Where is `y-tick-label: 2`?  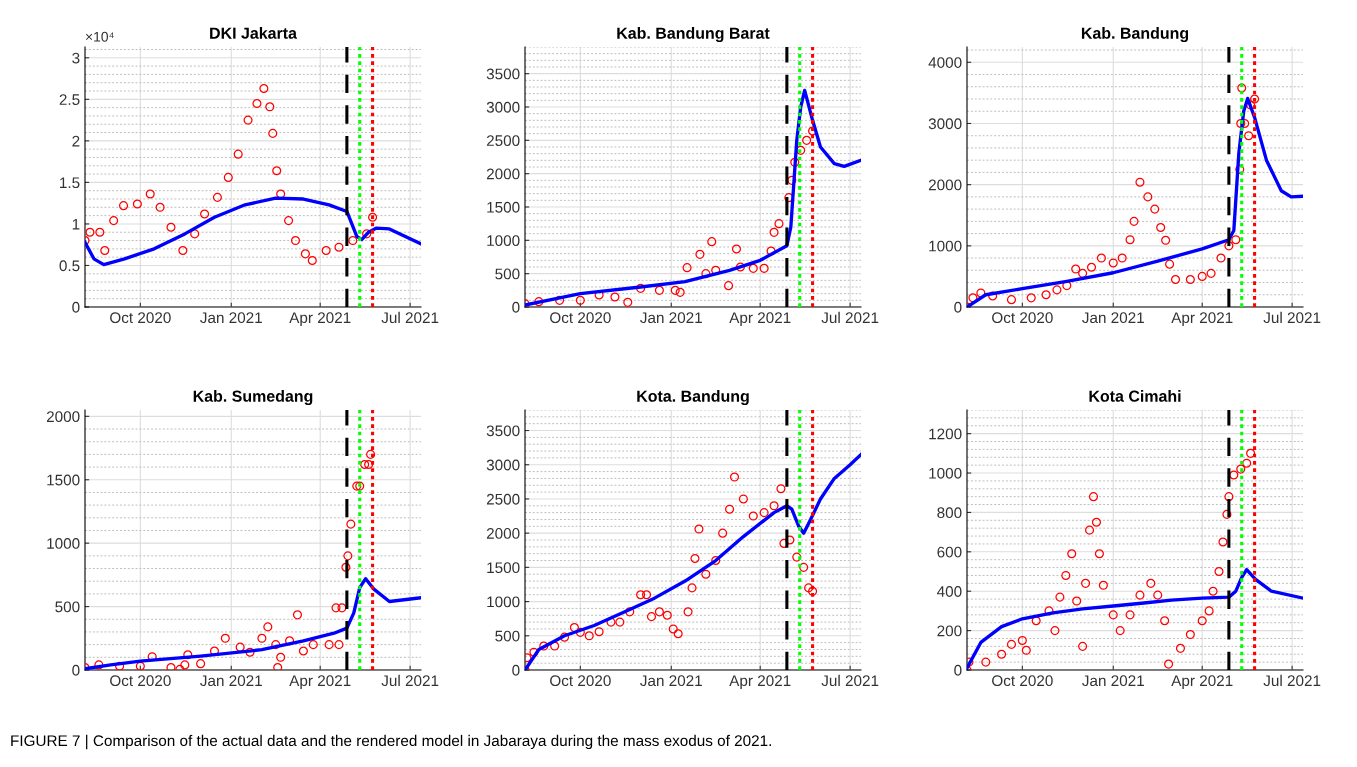 y-tick-label: 2 is located at coordinates (76, 141).